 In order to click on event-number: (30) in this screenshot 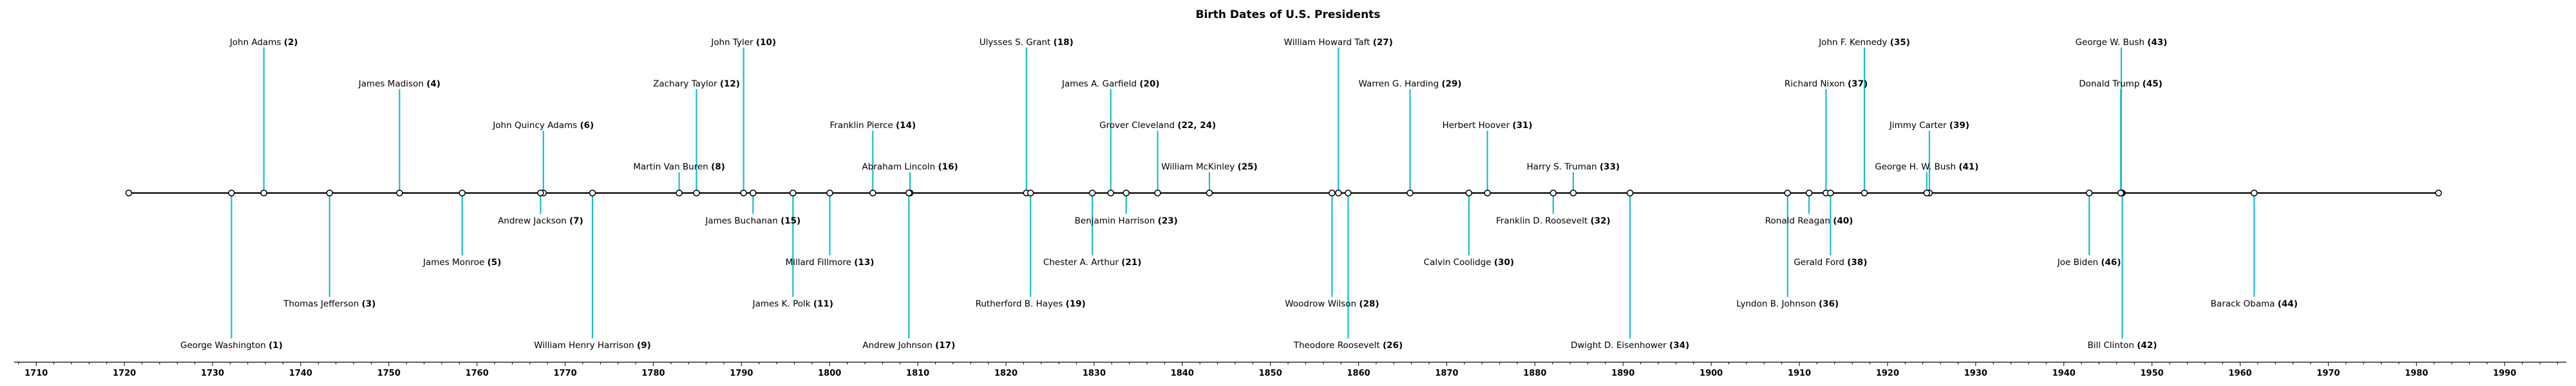, I will do `click(1504, 262)`.